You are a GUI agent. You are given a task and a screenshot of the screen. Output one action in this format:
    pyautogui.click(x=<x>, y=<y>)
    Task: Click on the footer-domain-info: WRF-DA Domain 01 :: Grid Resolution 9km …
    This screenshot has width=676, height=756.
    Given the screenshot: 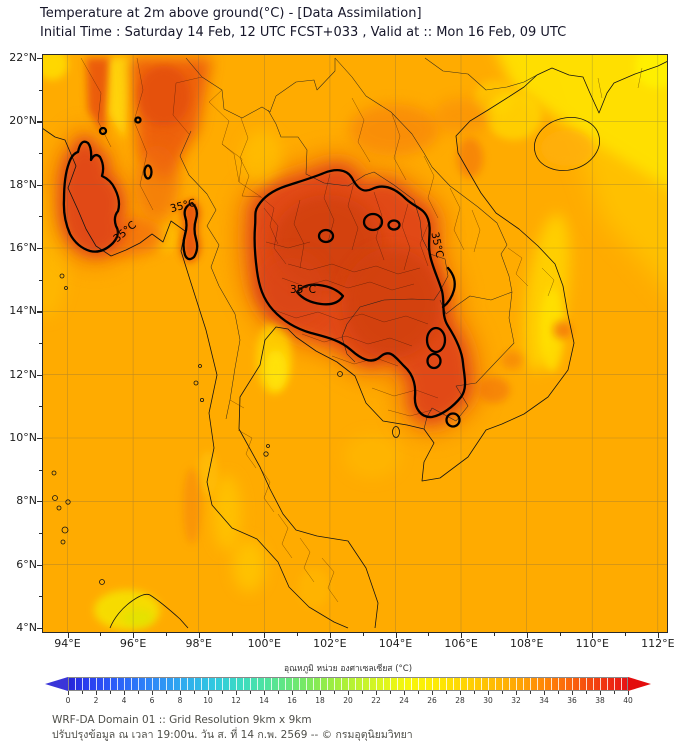 What is the action you would take?
    pyautogui.click(x=182, y=720)
    